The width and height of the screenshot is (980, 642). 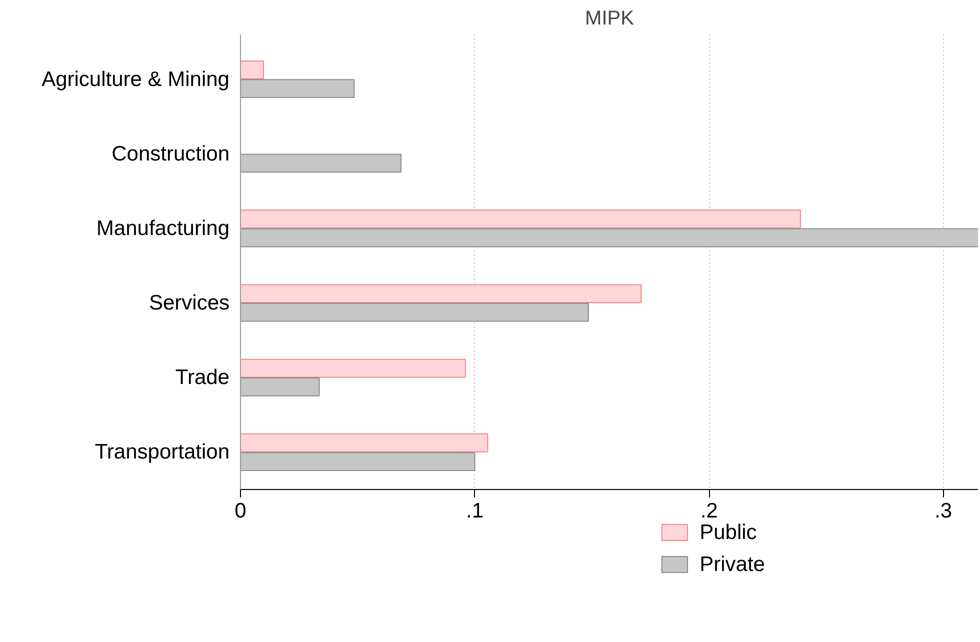 I want to click on x-tick-label: .1, so click(x=475, y=511).